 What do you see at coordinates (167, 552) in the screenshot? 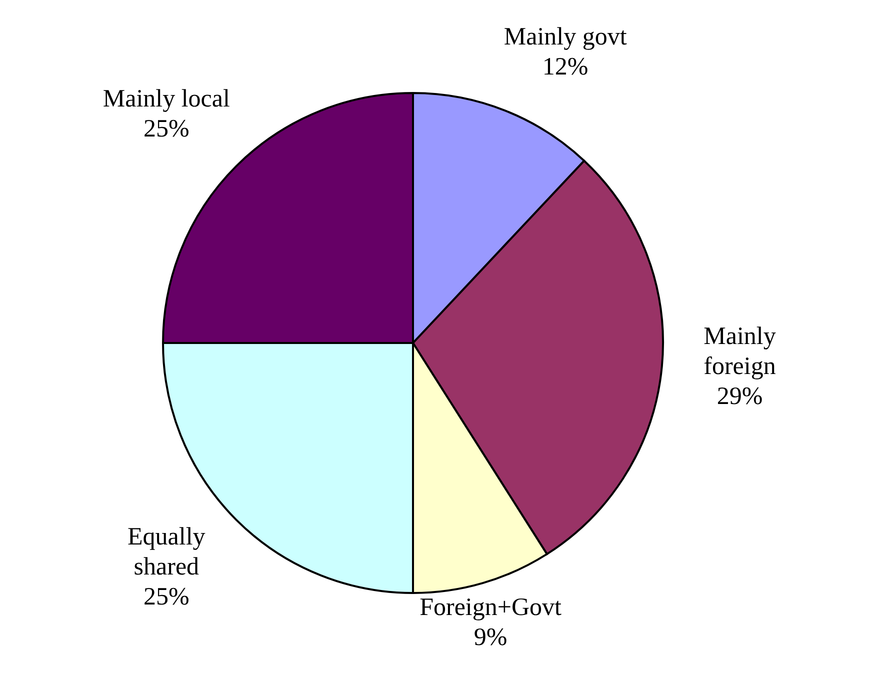
I see `slice-label: Equally shared` at bounding box center [167, 552].